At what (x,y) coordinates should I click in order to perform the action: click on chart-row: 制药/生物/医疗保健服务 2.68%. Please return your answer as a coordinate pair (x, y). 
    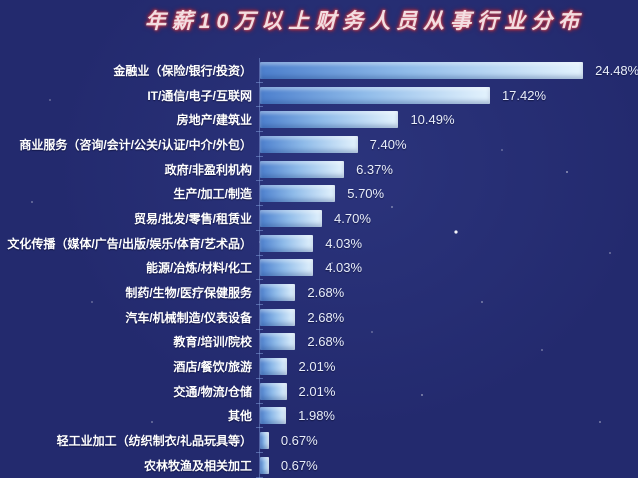
    Looking at the image, I should click on (319, 292).